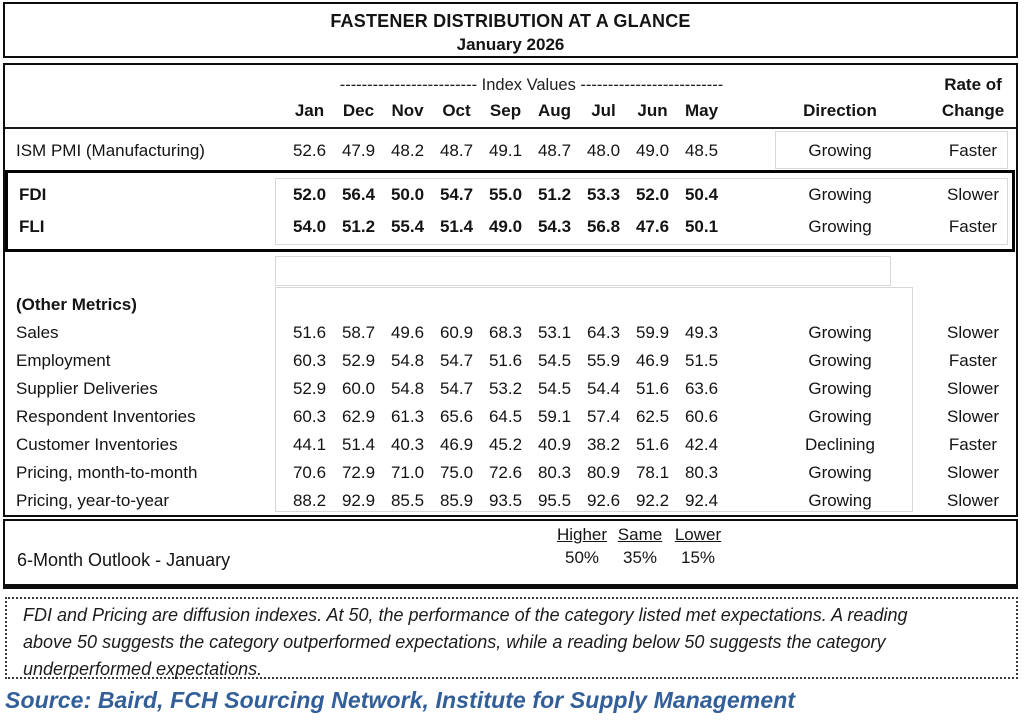  Describe the element at coordinates (309, 472) in the screenshot. I see `value-cell: 70.6` at that location.